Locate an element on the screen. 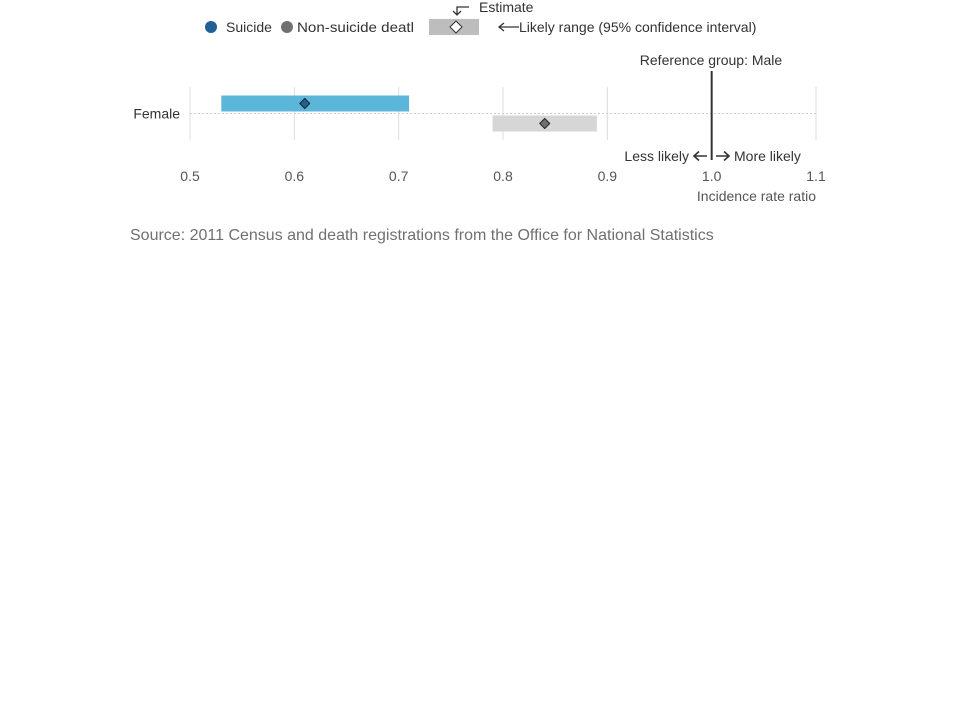 This screenshot has height=720, width=960. direction-annotation: Less likely More likely is located at coordinates (712, 156).